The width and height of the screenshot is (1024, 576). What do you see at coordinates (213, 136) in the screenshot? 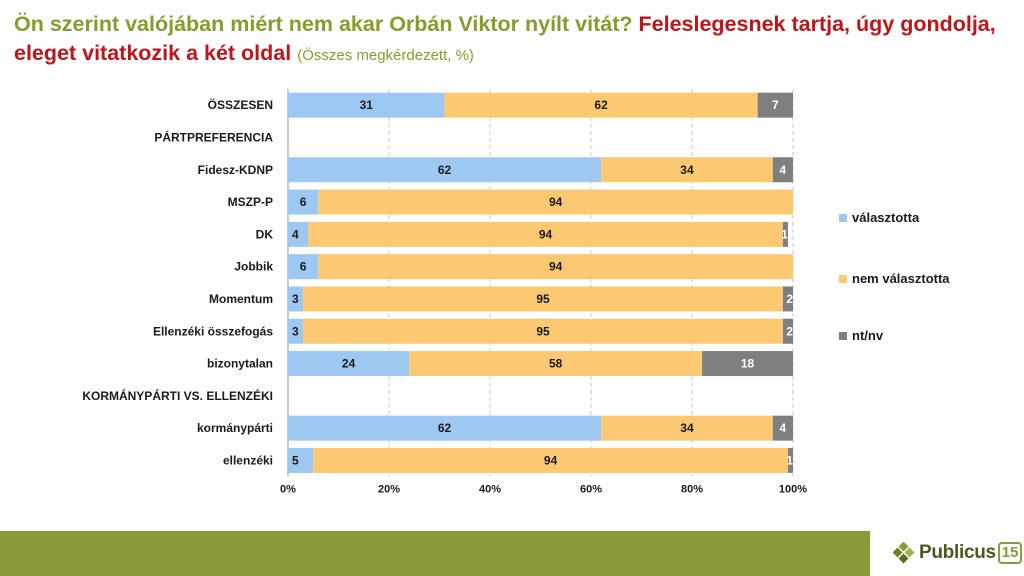
I see `category-label: PÁRTPREFERENCIA` at bounding box center [213, 136].